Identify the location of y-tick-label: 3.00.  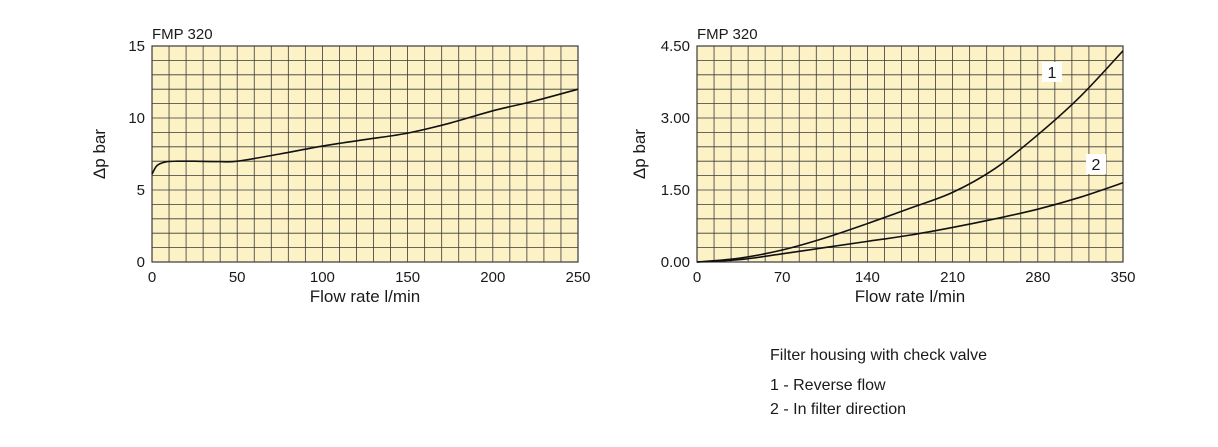
(675, 118).